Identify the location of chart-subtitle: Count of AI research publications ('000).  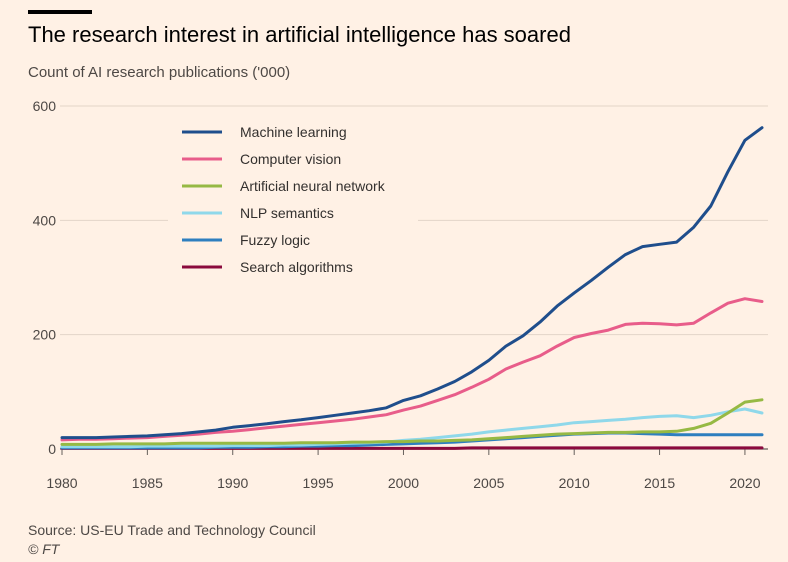
(159, 72).